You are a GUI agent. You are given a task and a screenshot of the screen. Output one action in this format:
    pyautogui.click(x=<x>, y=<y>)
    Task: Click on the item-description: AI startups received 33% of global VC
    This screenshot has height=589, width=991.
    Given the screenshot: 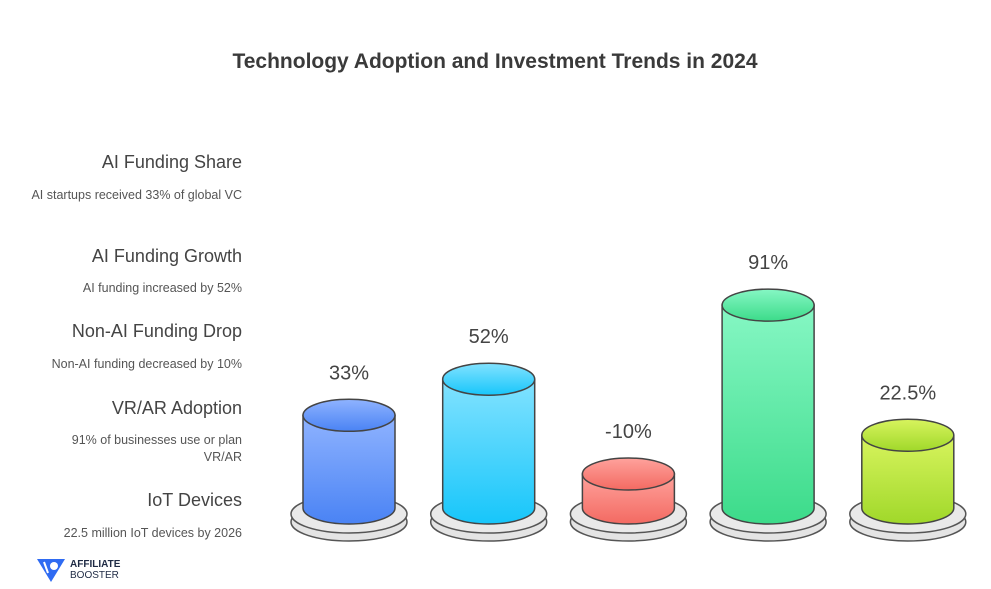 What is the action you would take?
    pyautogui.click(x=136, y=195)
    